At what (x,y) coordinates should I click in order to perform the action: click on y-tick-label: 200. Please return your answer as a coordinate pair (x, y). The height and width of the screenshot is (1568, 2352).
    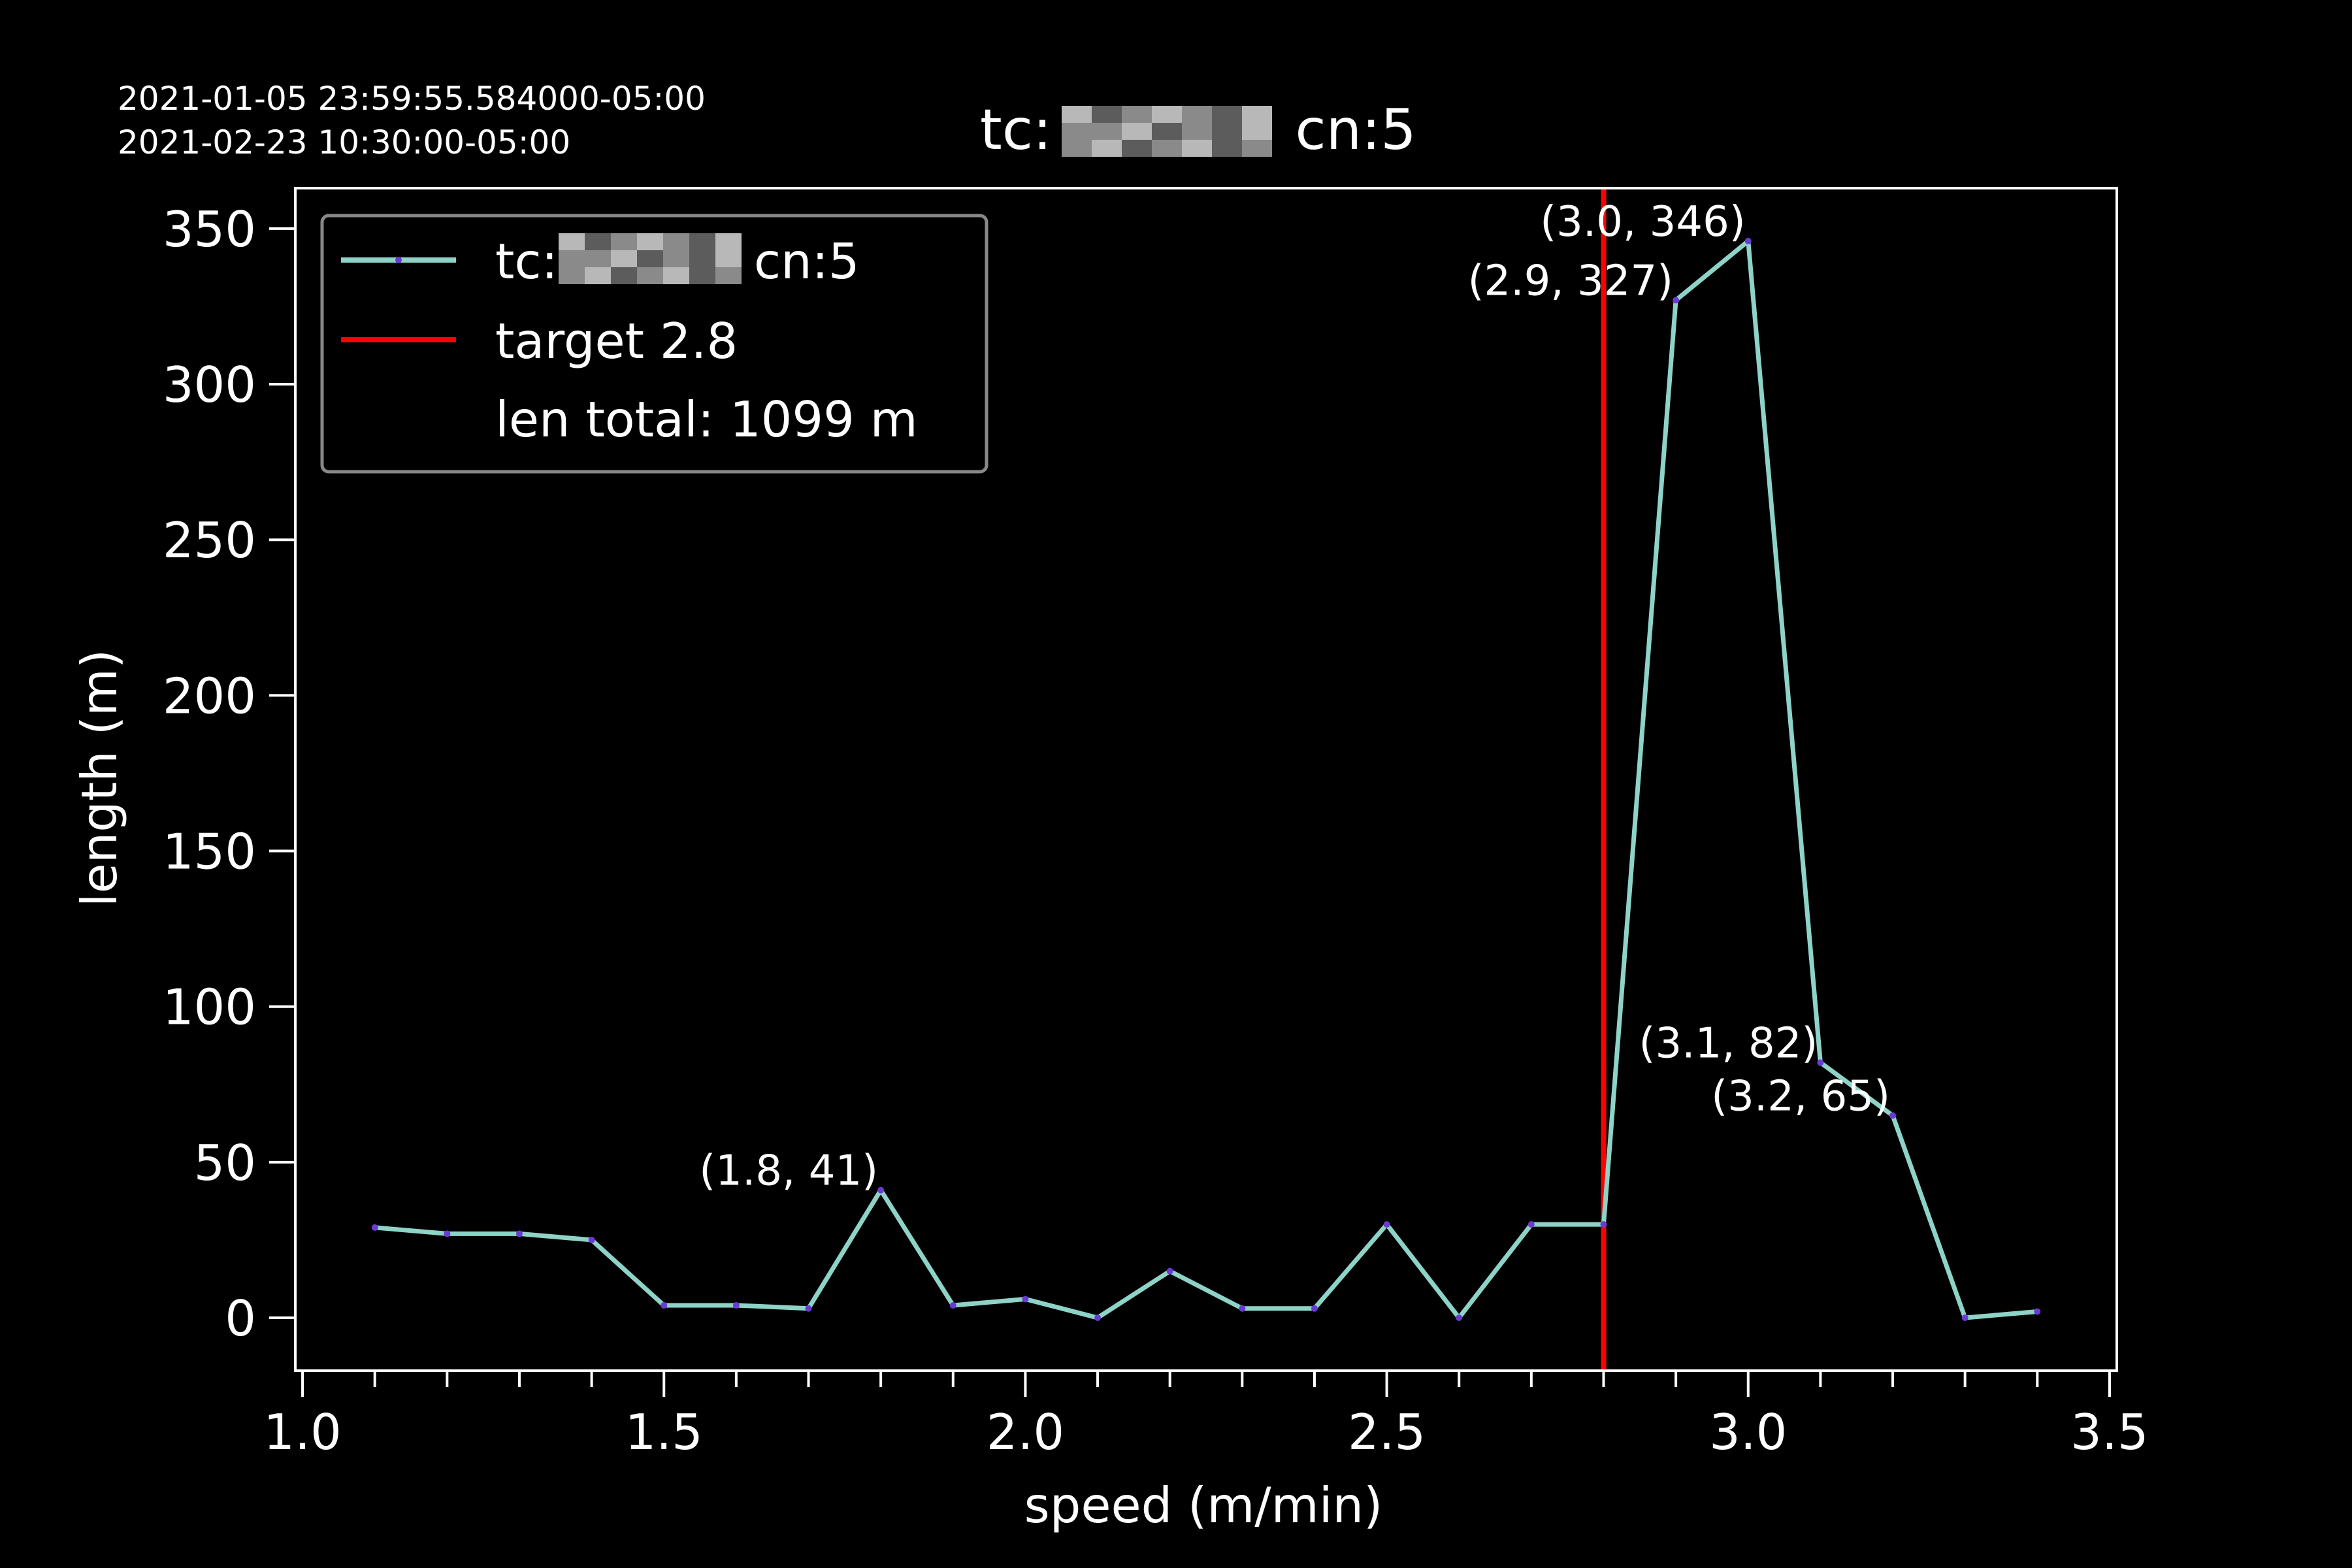
    Looking at the image, I should click on (209, 696).